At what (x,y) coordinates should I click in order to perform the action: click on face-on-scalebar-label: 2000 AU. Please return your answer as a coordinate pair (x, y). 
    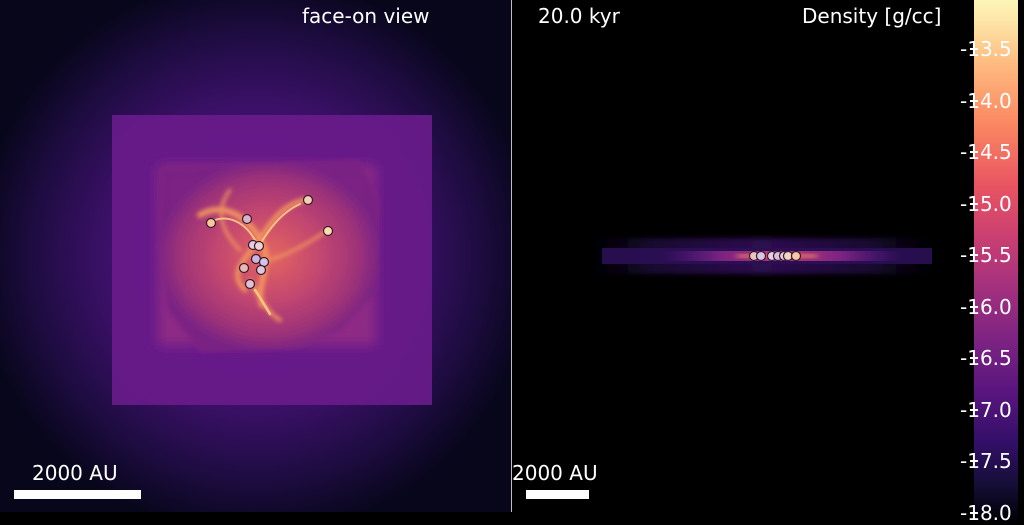
    Looking at the image, I should click on (75, 473).